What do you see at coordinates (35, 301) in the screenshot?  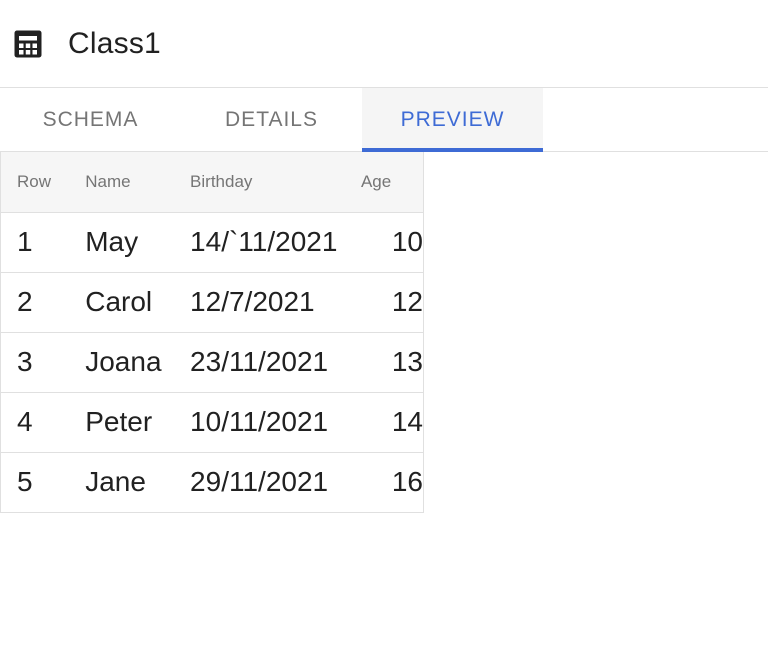 I see `cell-row: 2` at bounding box center [35, 301].